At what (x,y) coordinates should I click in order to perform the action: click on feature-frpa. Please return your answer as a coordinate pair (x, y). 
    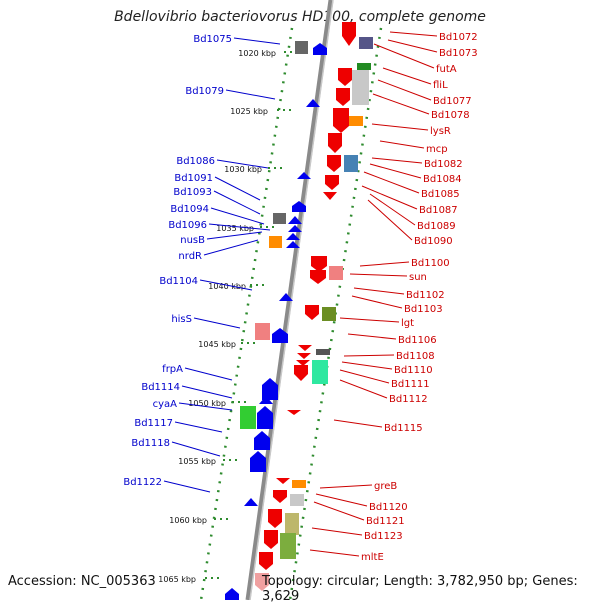
    Looking at the image, I should click on (270, 389).